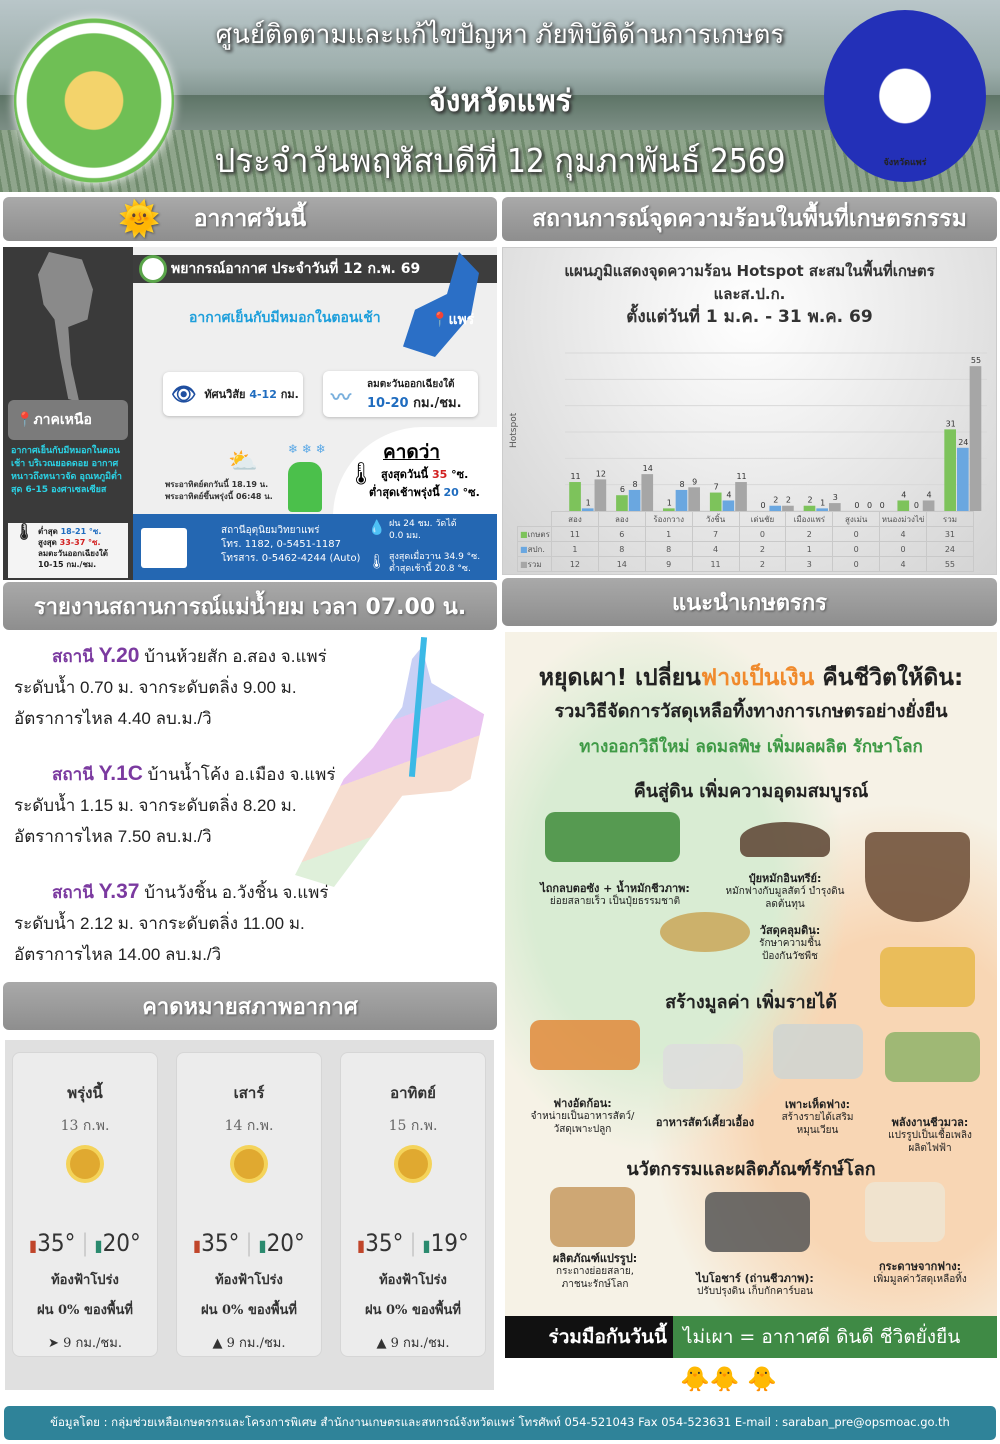  What do you see at coordinates (153, 269) in the screenshot?
I see `tmd-logo-icon` at bounding box center [153, 269].